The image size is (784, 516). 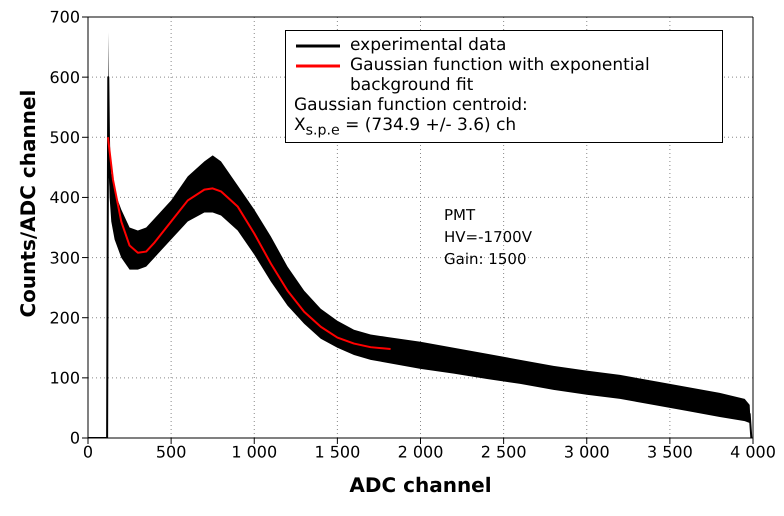 I want to click on x-tick-label: 2 000, so click(x=421, y=452).